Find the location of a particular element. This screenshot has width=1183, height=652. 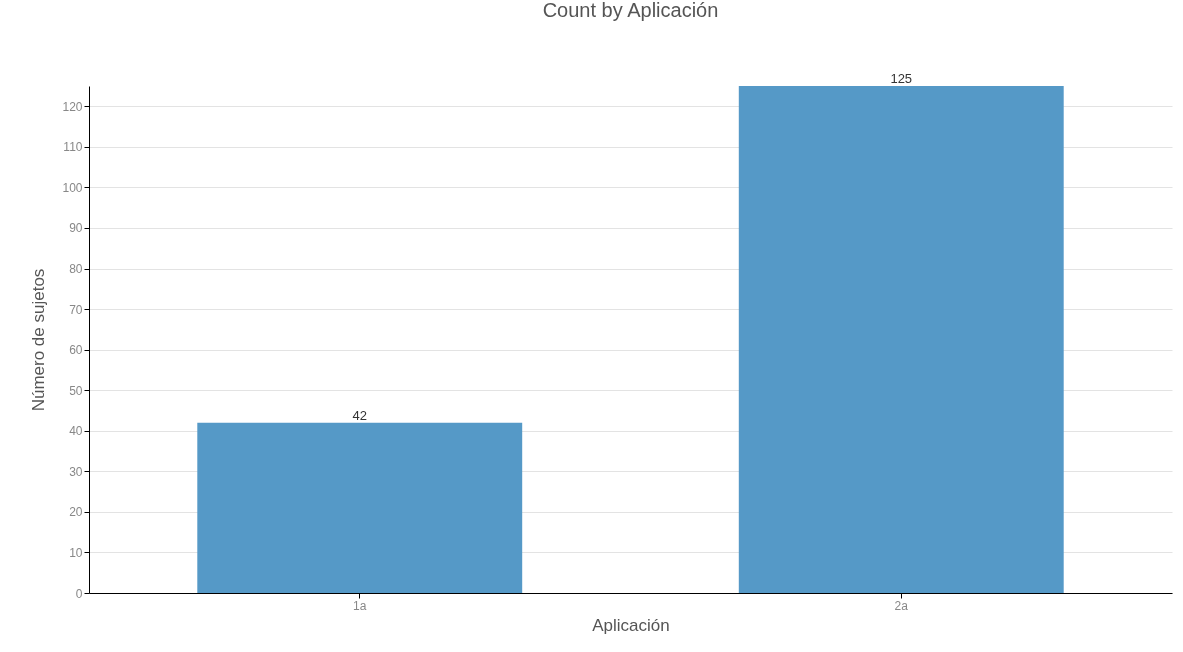

y-tick-label: 100 is located at coordinates (72, 187).